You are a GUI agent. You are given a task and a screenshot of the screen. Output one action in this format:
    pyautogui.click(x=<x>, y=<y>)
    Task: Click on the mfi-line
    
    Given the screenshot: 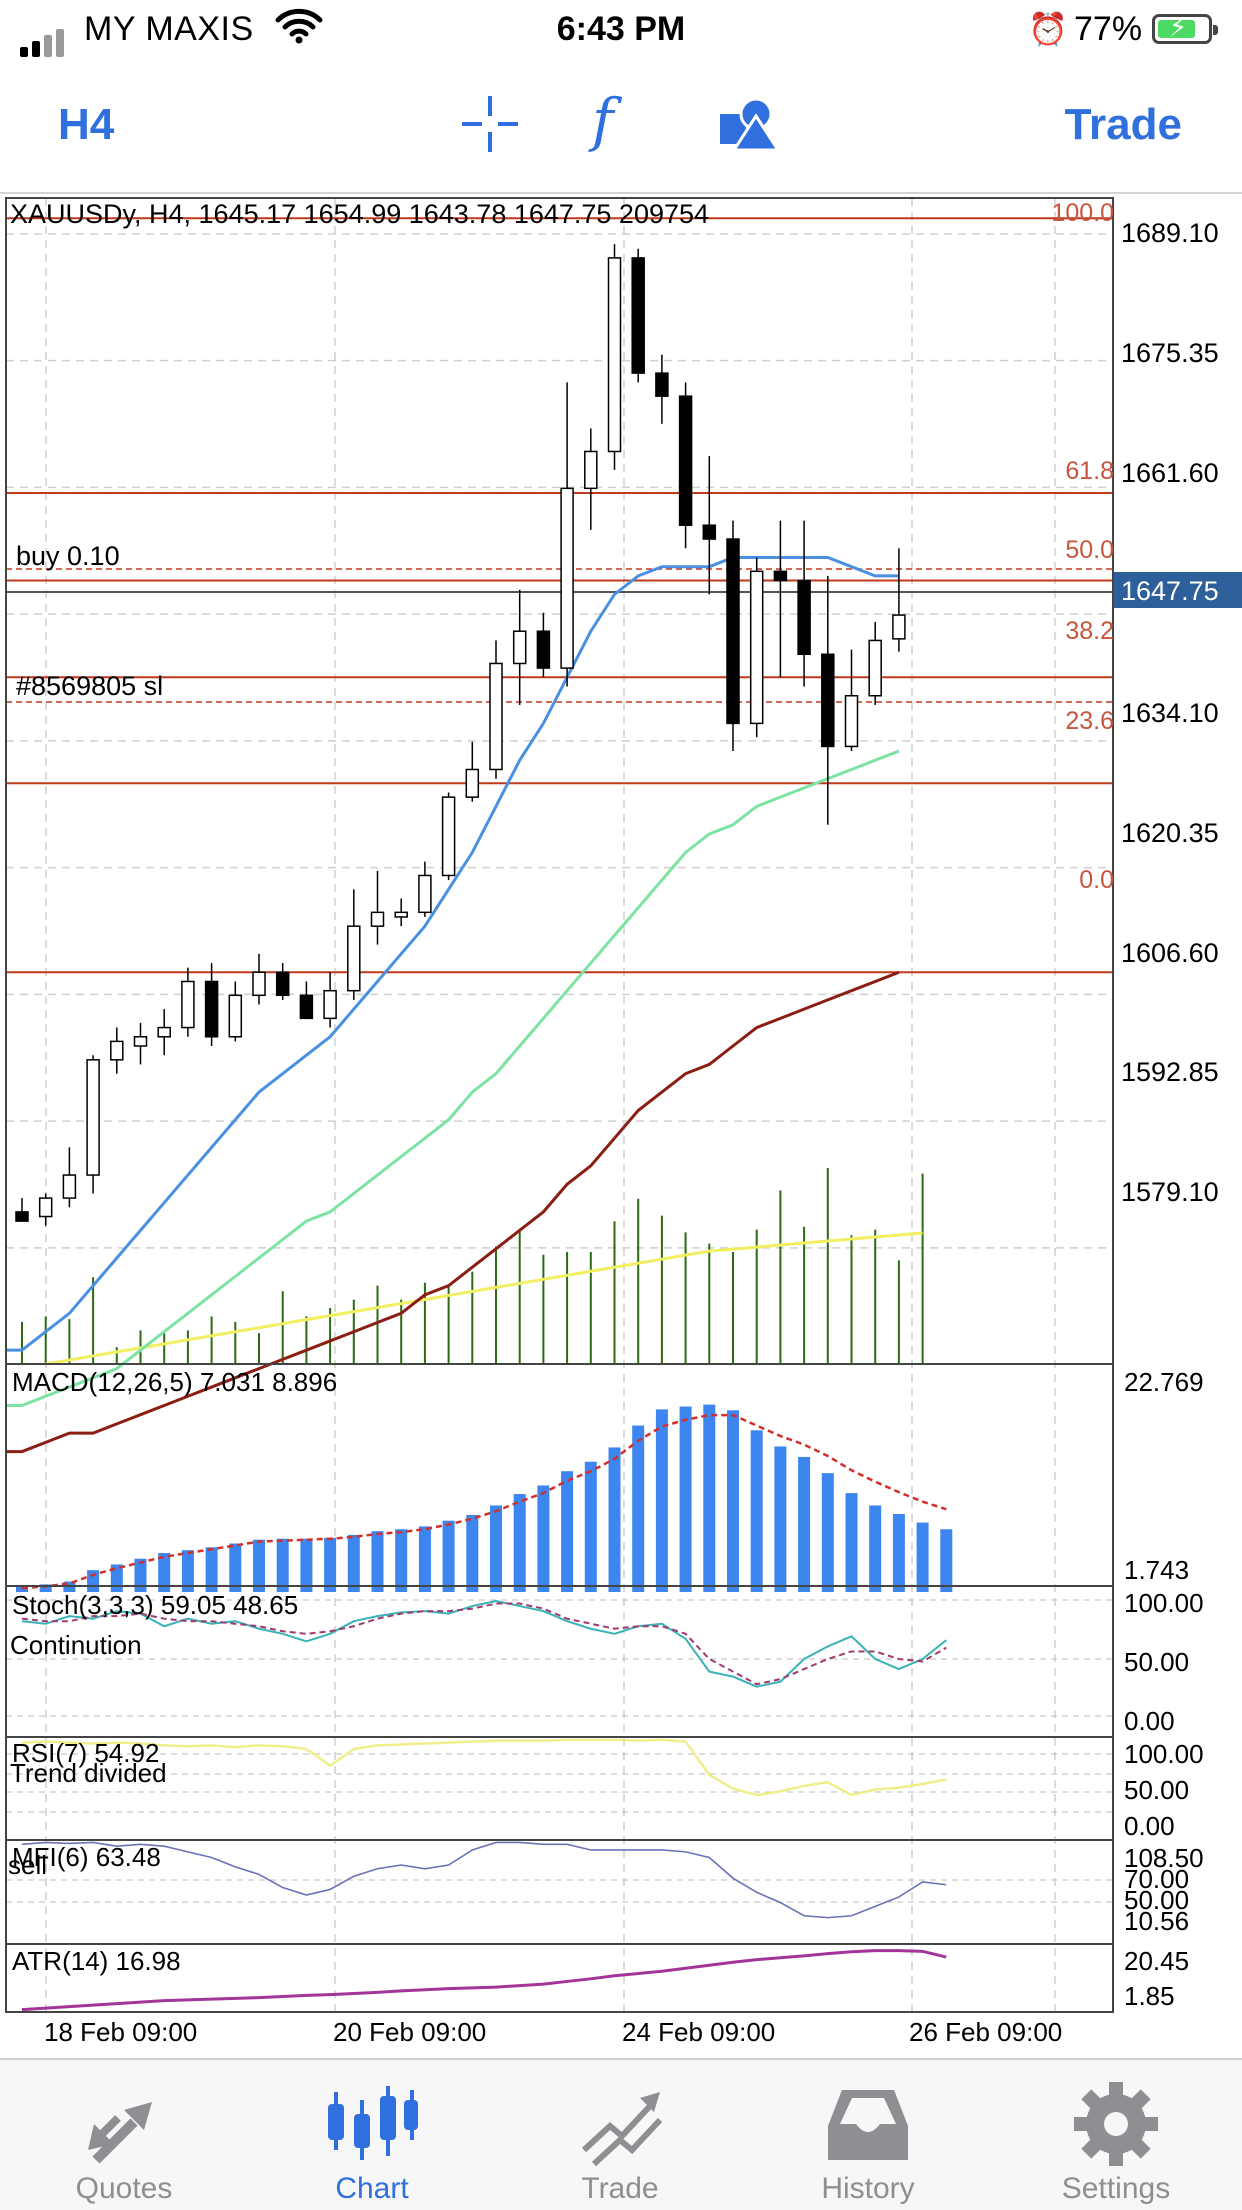 What is the action you would take?
    pyautogui.click(x=484, y=1880)
    